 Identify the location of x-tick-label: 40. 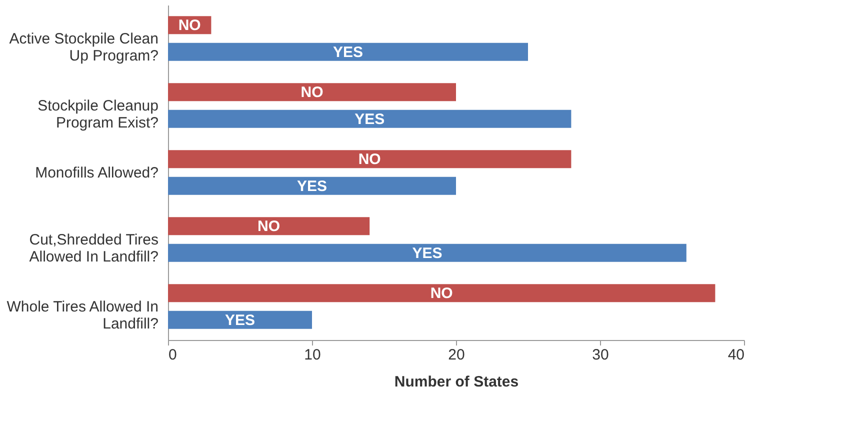
(736, 355).